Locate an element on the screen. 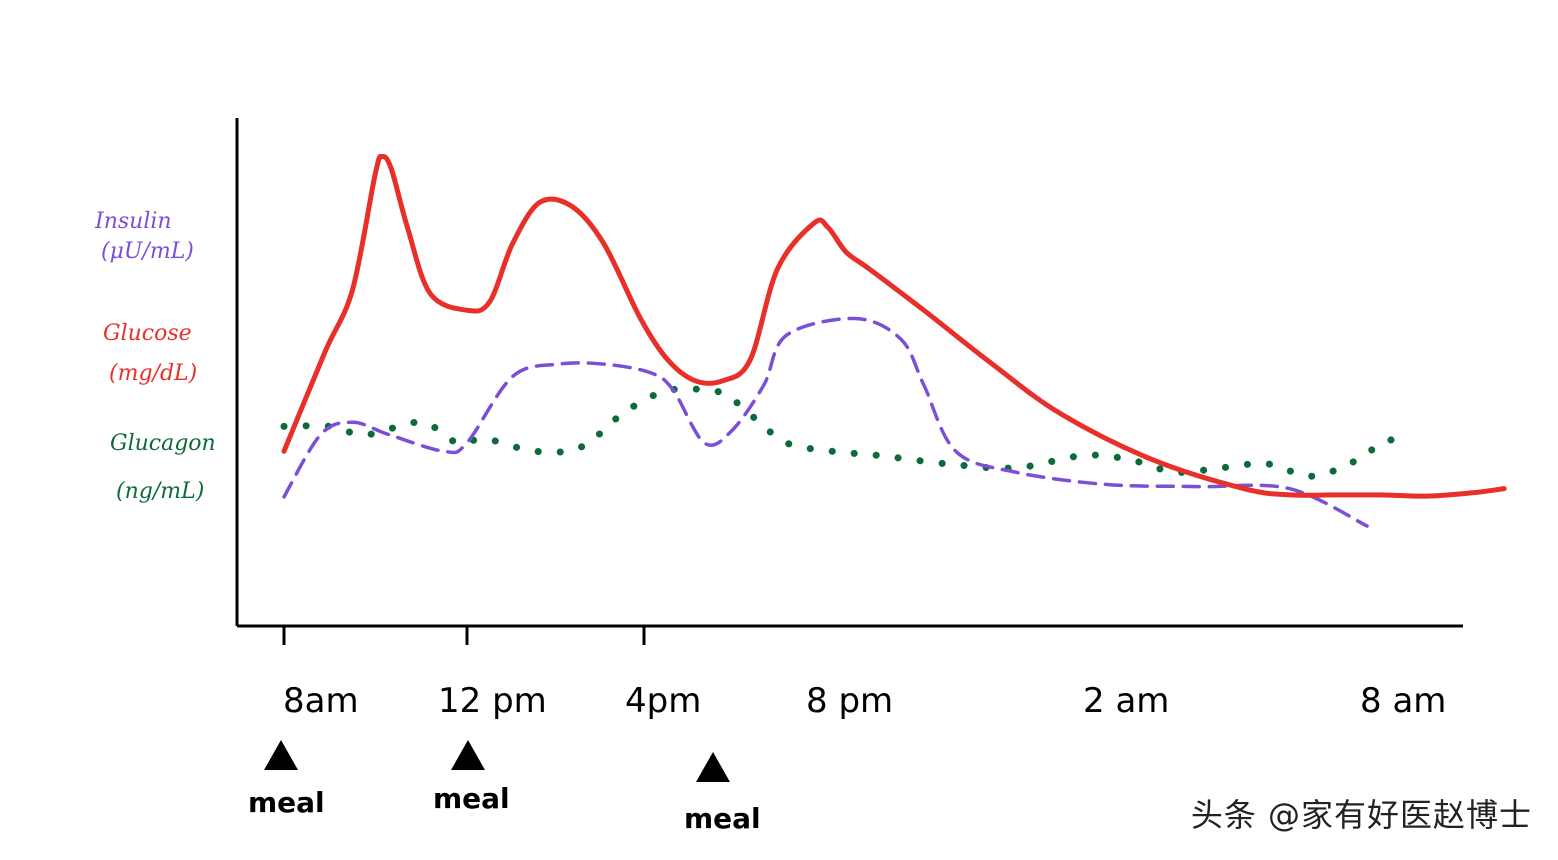  series-line-glucagon is located at coordinates (841, 432).